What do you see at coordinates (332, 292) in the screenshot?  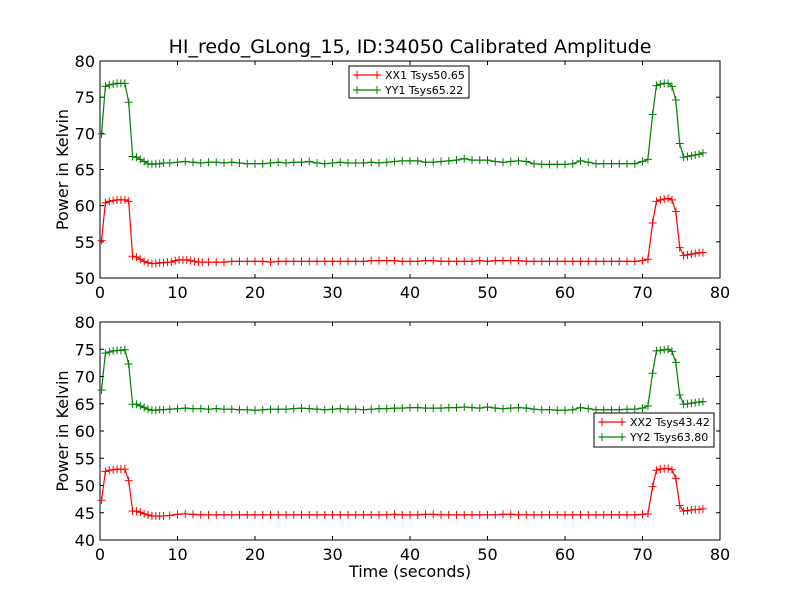 I see `x-tick-label: 30` at bounding box center [332, 292].